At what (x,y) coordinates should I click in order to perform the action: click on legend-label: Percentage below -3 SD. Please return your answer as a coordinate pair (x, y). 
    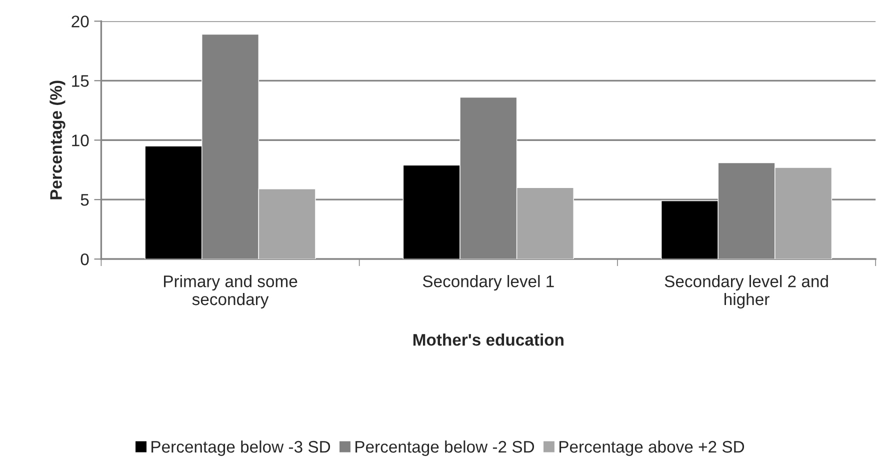
    Looking at the image, I should click on (241, 448).